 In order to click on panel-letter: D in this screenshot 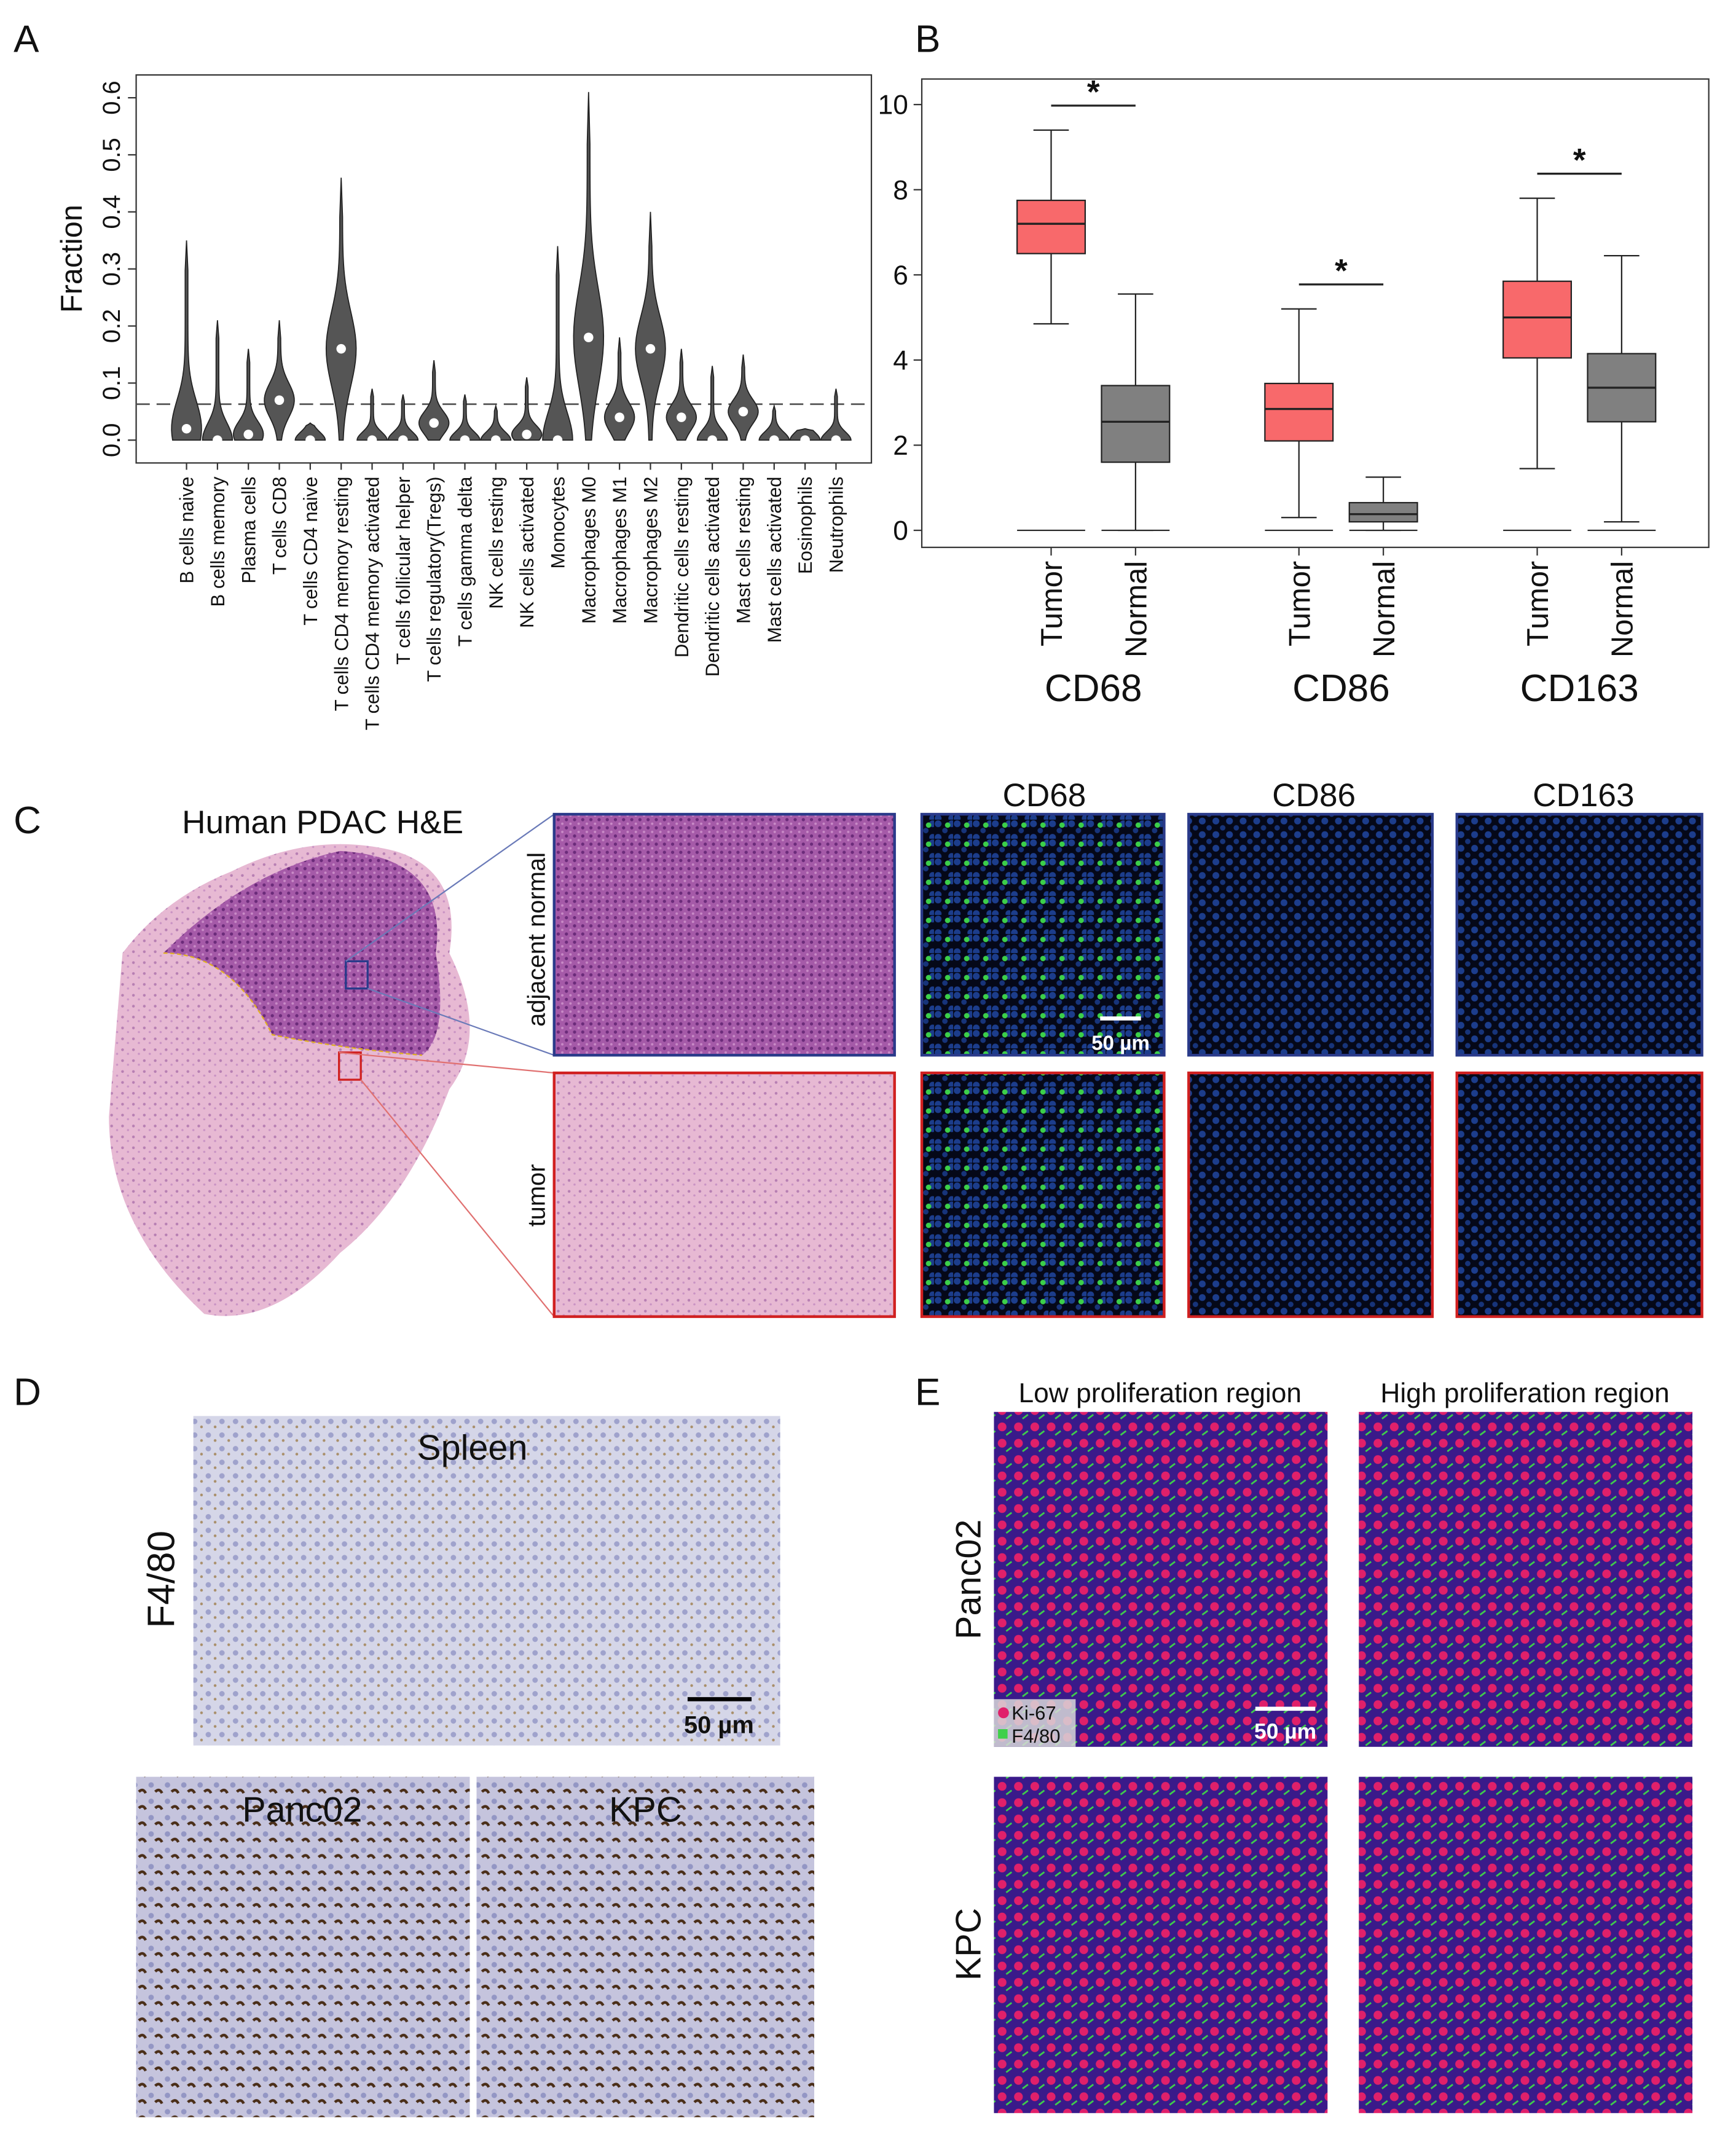, I will do `click(27, 1393)`.